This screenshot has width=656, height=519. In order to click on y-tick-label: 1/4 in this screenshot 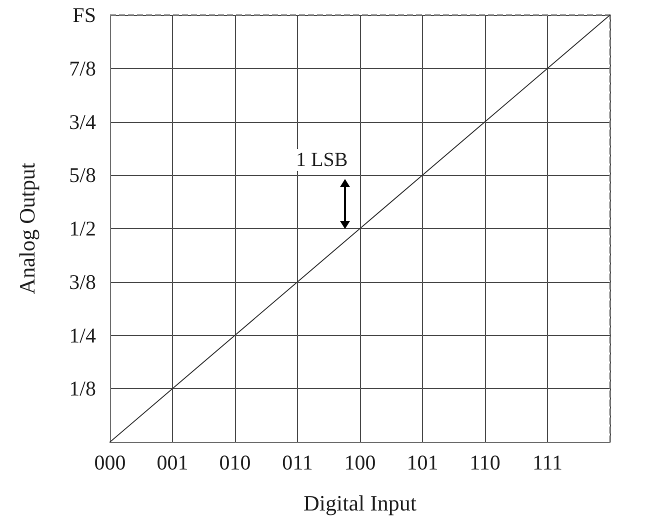, I will do `click(82, 335)`.